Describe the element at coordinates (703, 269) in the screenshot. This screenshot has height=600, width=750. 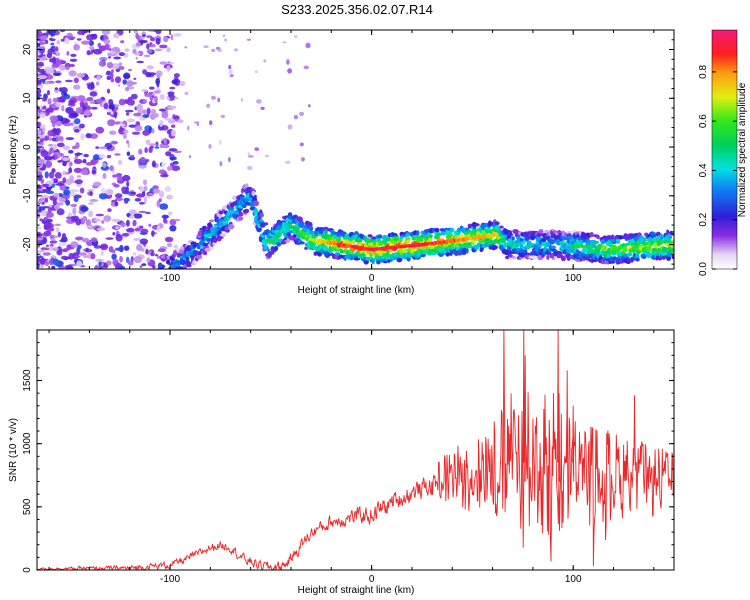
I see `colorbar-tick-label: 0.0` at that location.